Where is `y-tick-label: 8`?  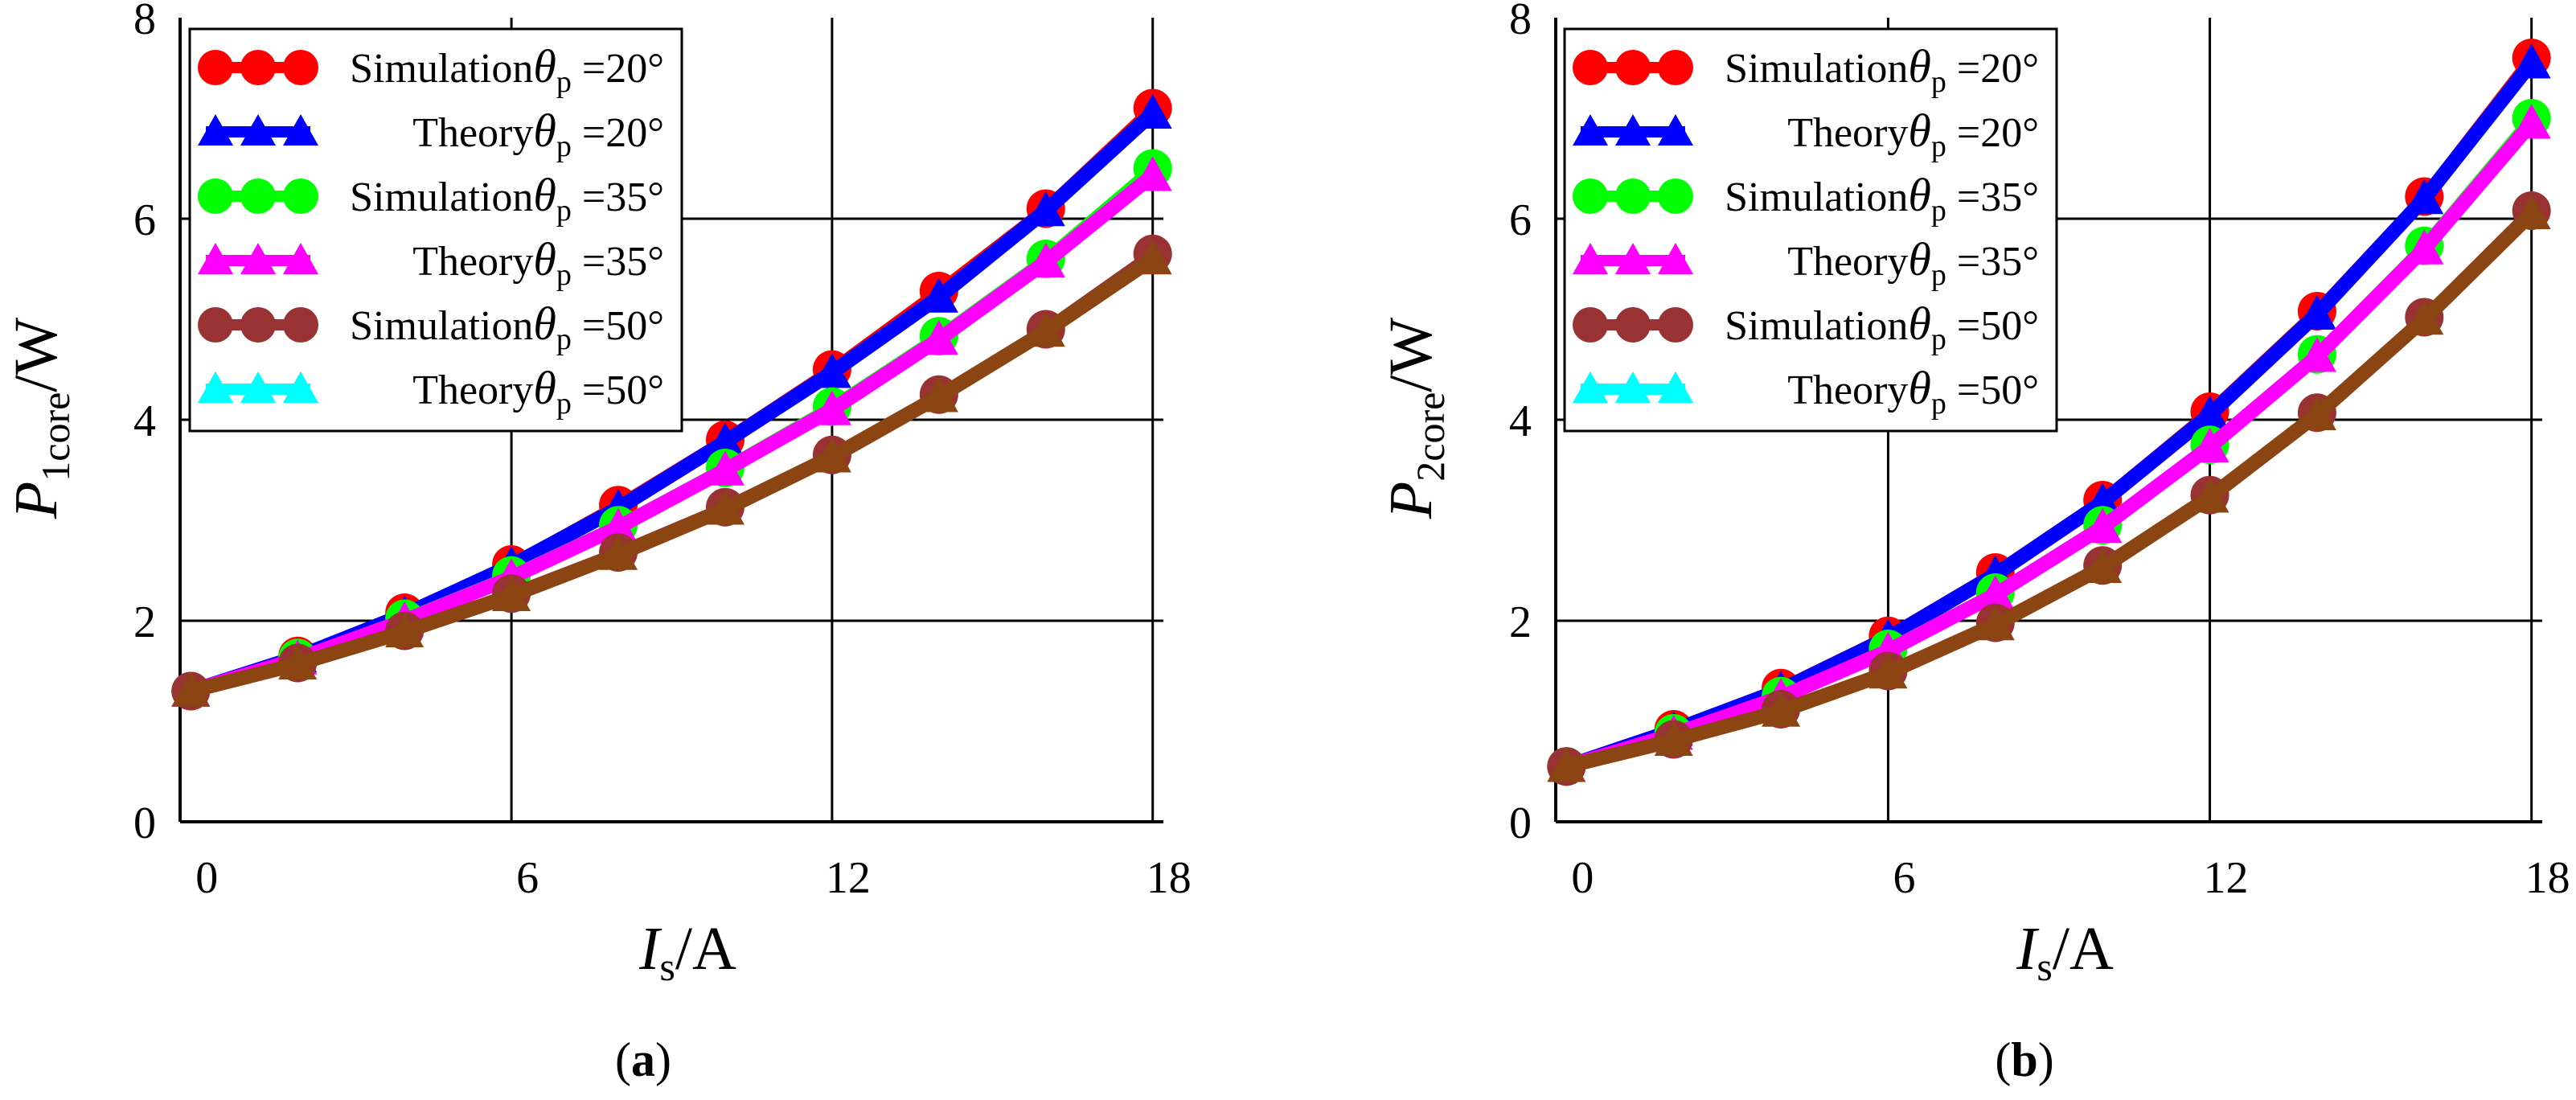 y-tick-label: 8 is located at coordinates (144, 22).